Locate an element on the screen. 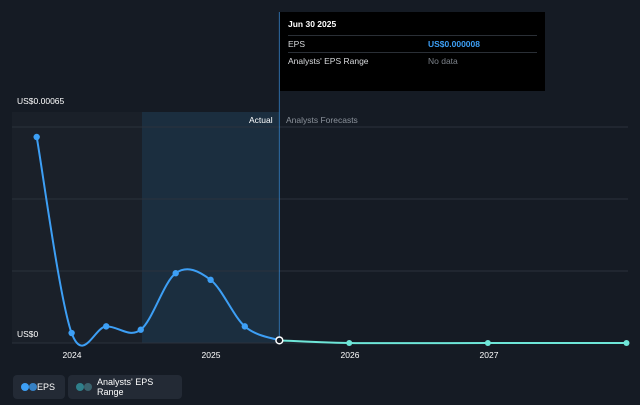  range-legend-icon is located at coordinates (84, 387).